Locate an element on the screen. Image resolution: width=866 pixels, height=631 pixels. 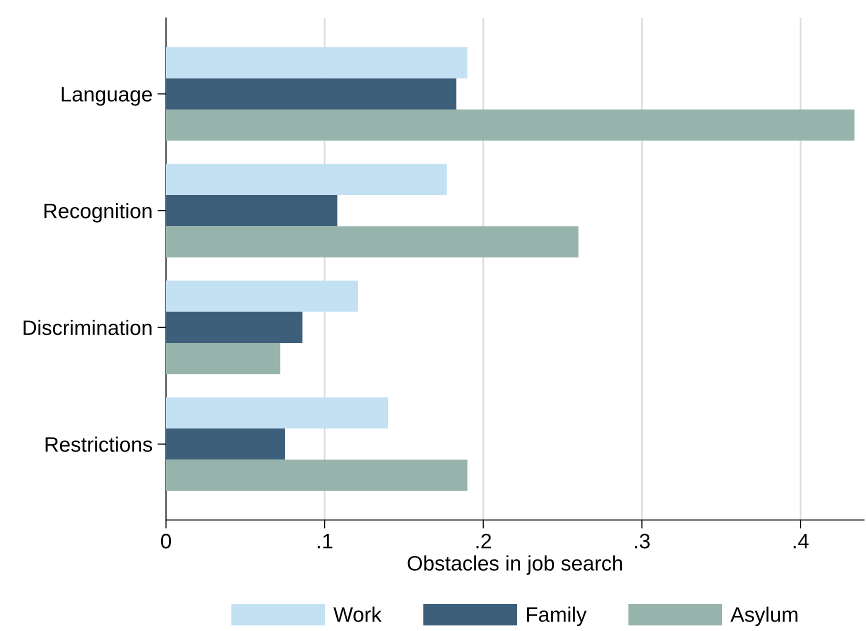
x-tick-label: .3 is located at coordinates (642, 541).